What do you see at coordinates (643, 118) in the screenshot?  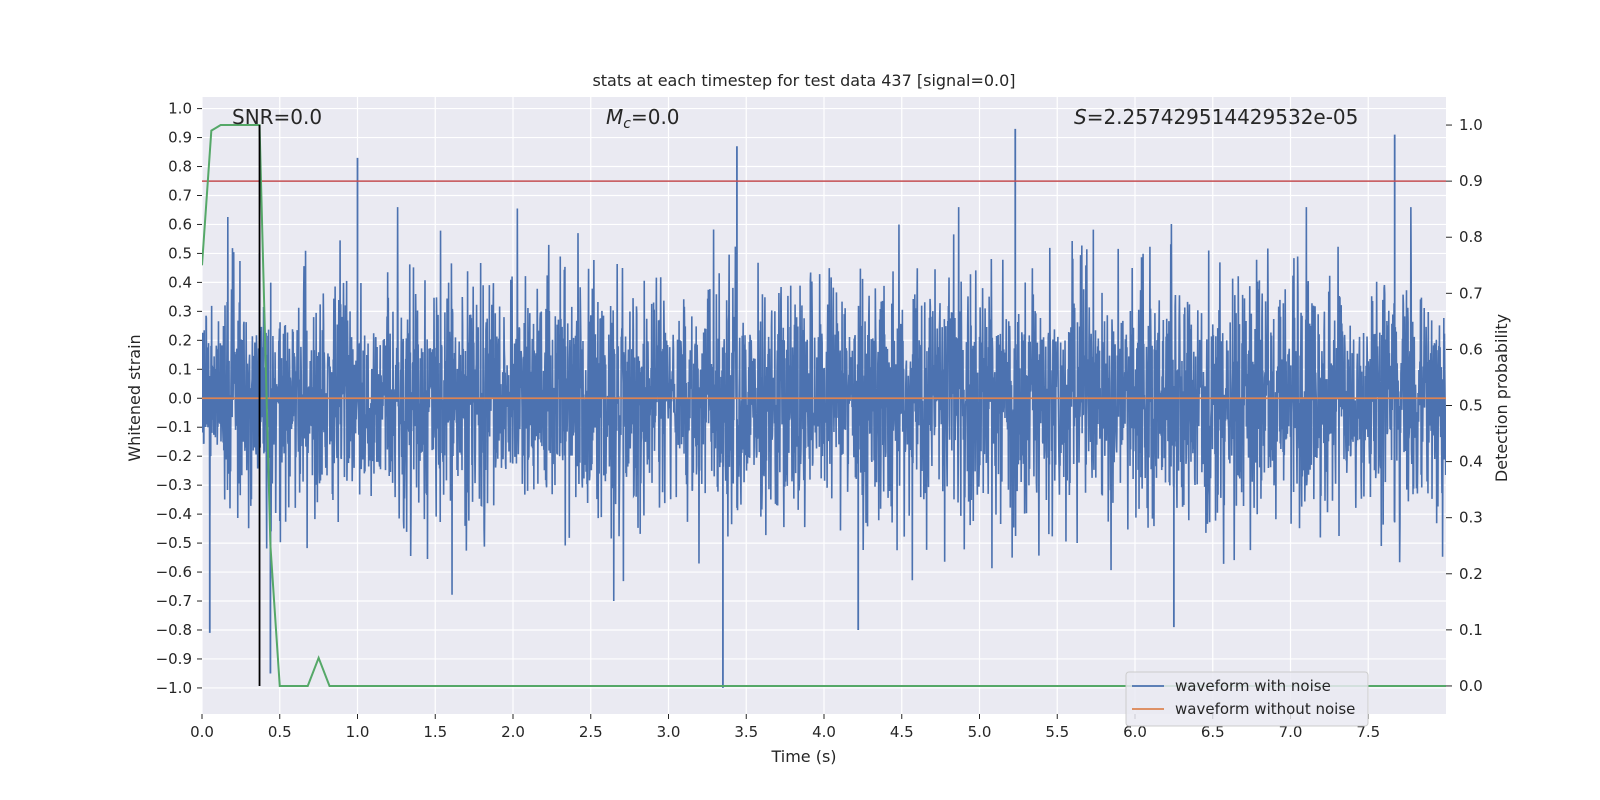 I see `mc-annotation: Mc=0.0` at bounding box center [643, 118].